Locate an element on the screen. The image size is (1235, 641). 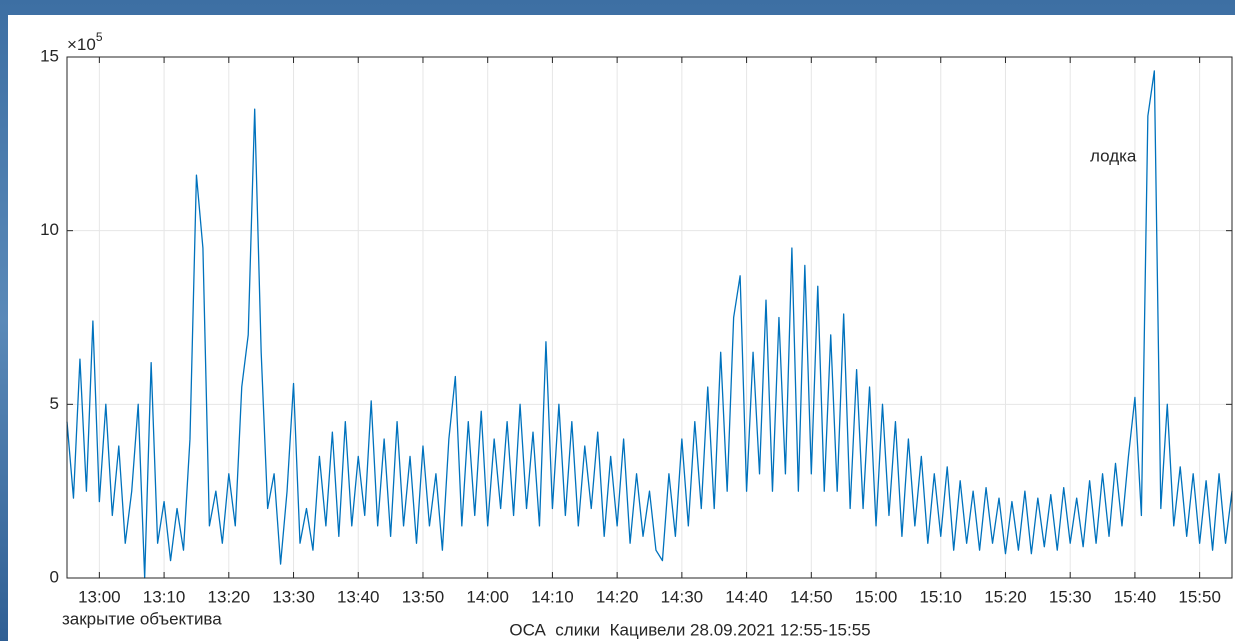
x-tick-label: 13:50 is located at coordinates (423, 596).